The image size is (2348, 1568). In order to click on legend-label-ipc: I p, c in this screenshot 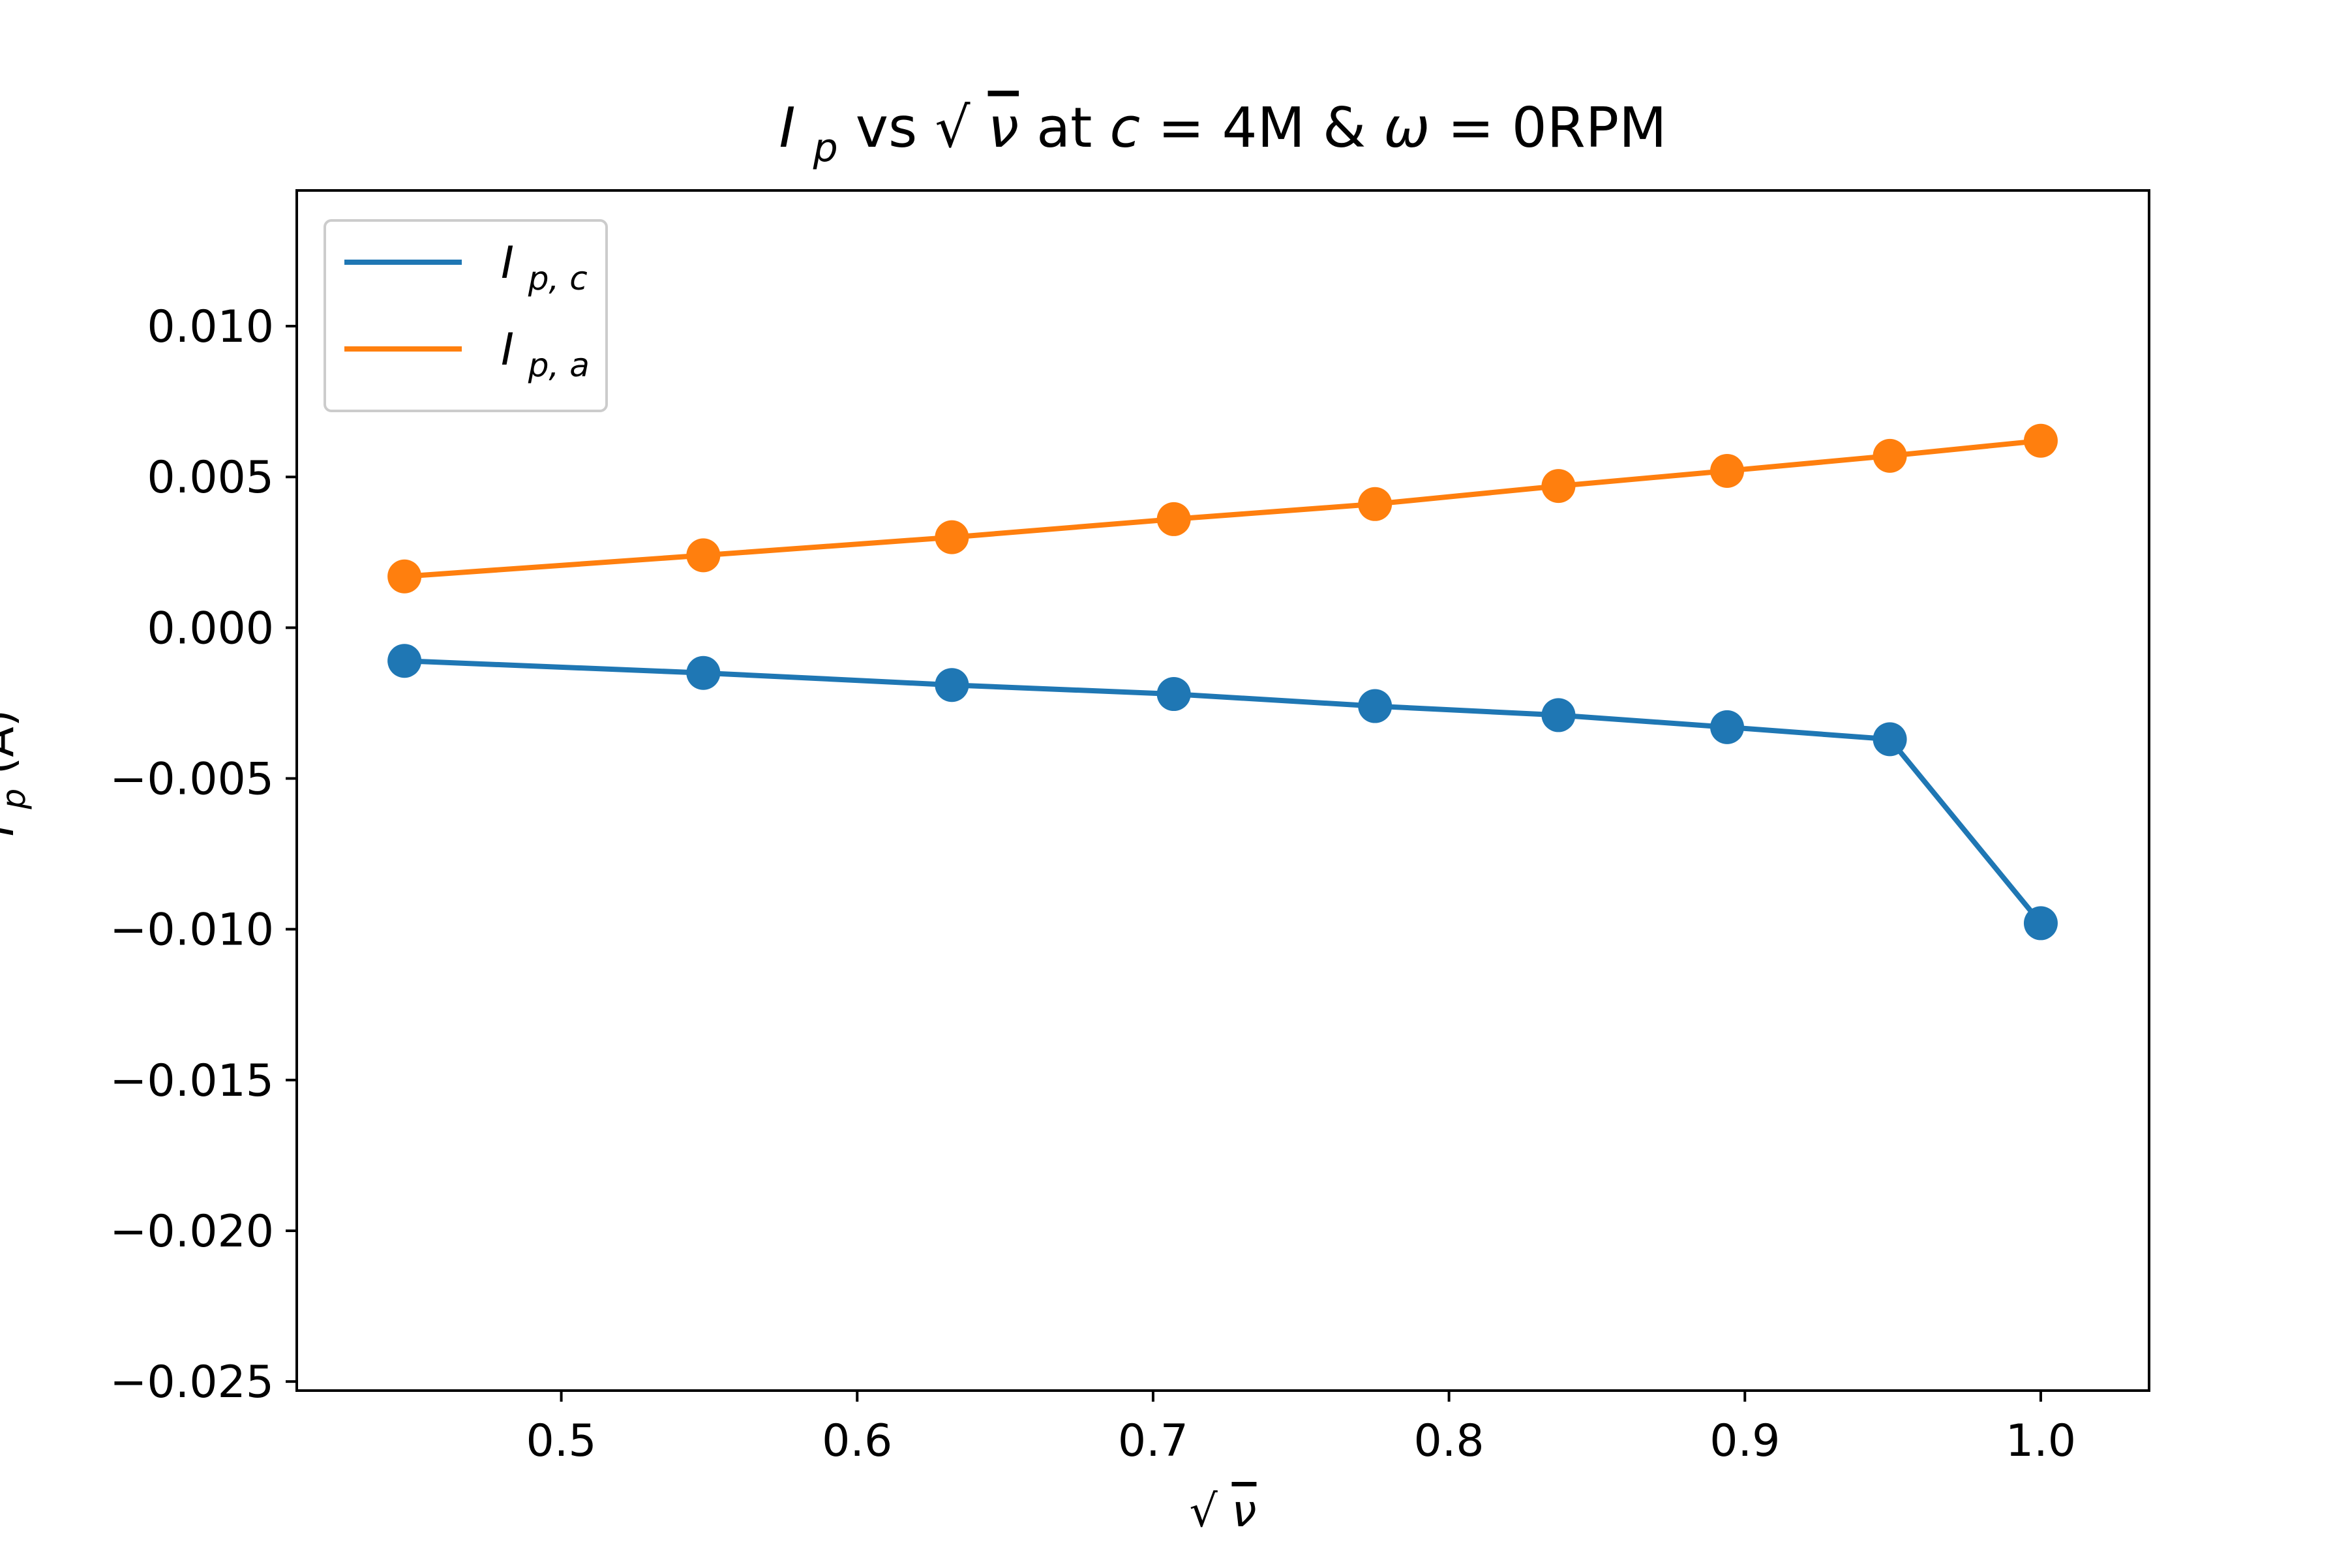, I will do `click(544, 267)`.